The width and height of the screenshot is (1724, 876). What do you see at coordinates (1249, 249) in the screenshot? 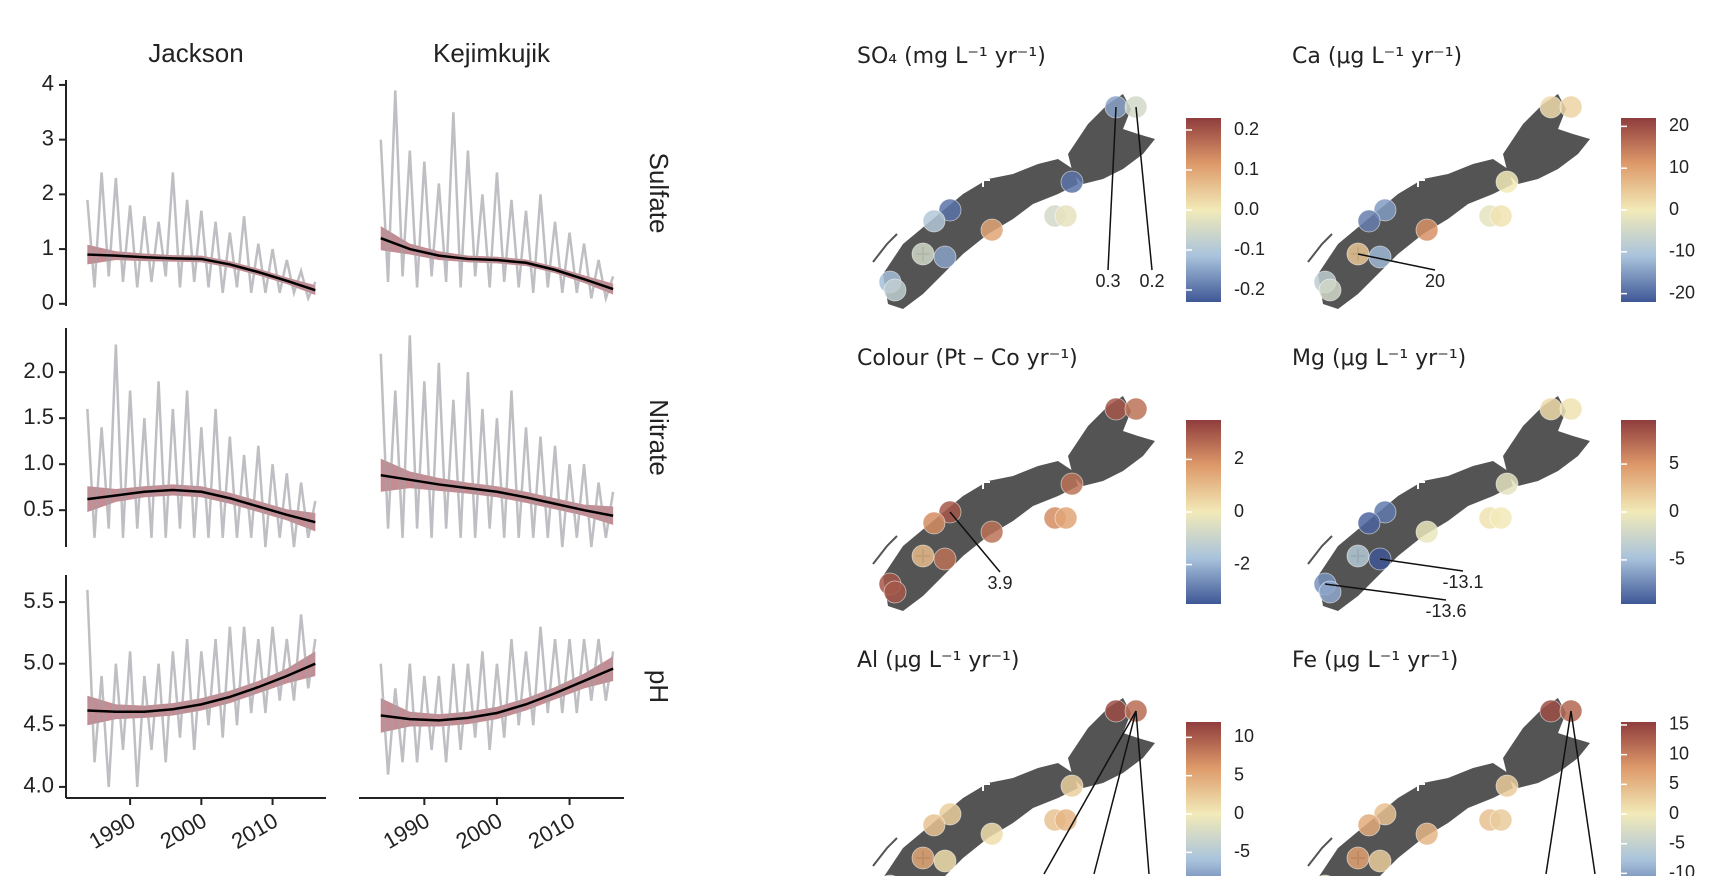
I see `colorbar-label: -0.1` at bounding box center [1249, 249].